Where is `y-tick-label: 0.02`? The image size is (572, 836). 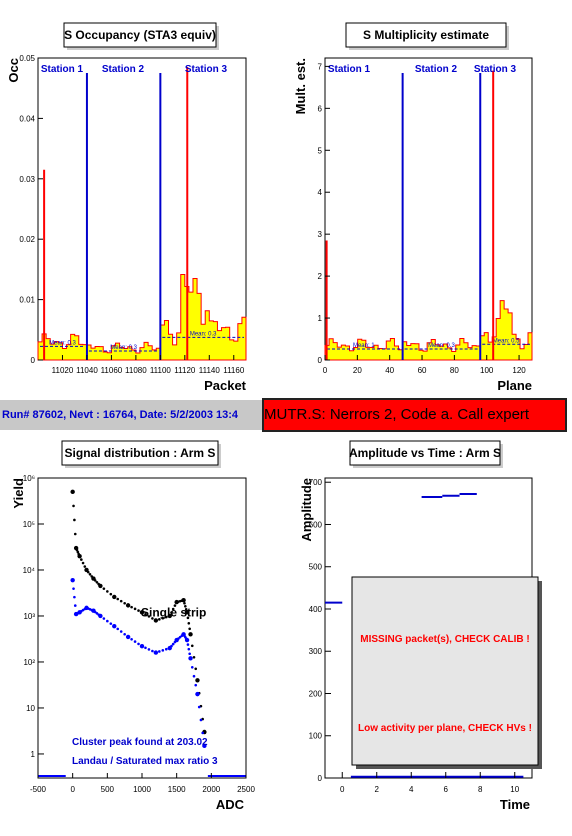
y-tick-label: 0.02 is located at coordinates (27, 239).